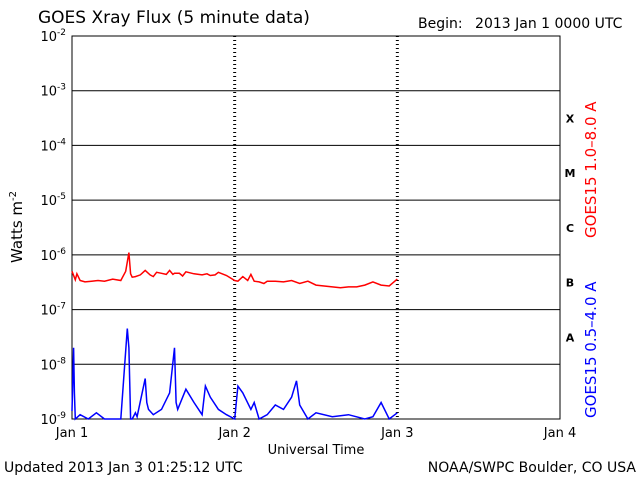 The height and width of the screenshot is (480, 640). I want to click on data-source: NOAA/SWPC Boulder, CO USA, so click(531, 468).